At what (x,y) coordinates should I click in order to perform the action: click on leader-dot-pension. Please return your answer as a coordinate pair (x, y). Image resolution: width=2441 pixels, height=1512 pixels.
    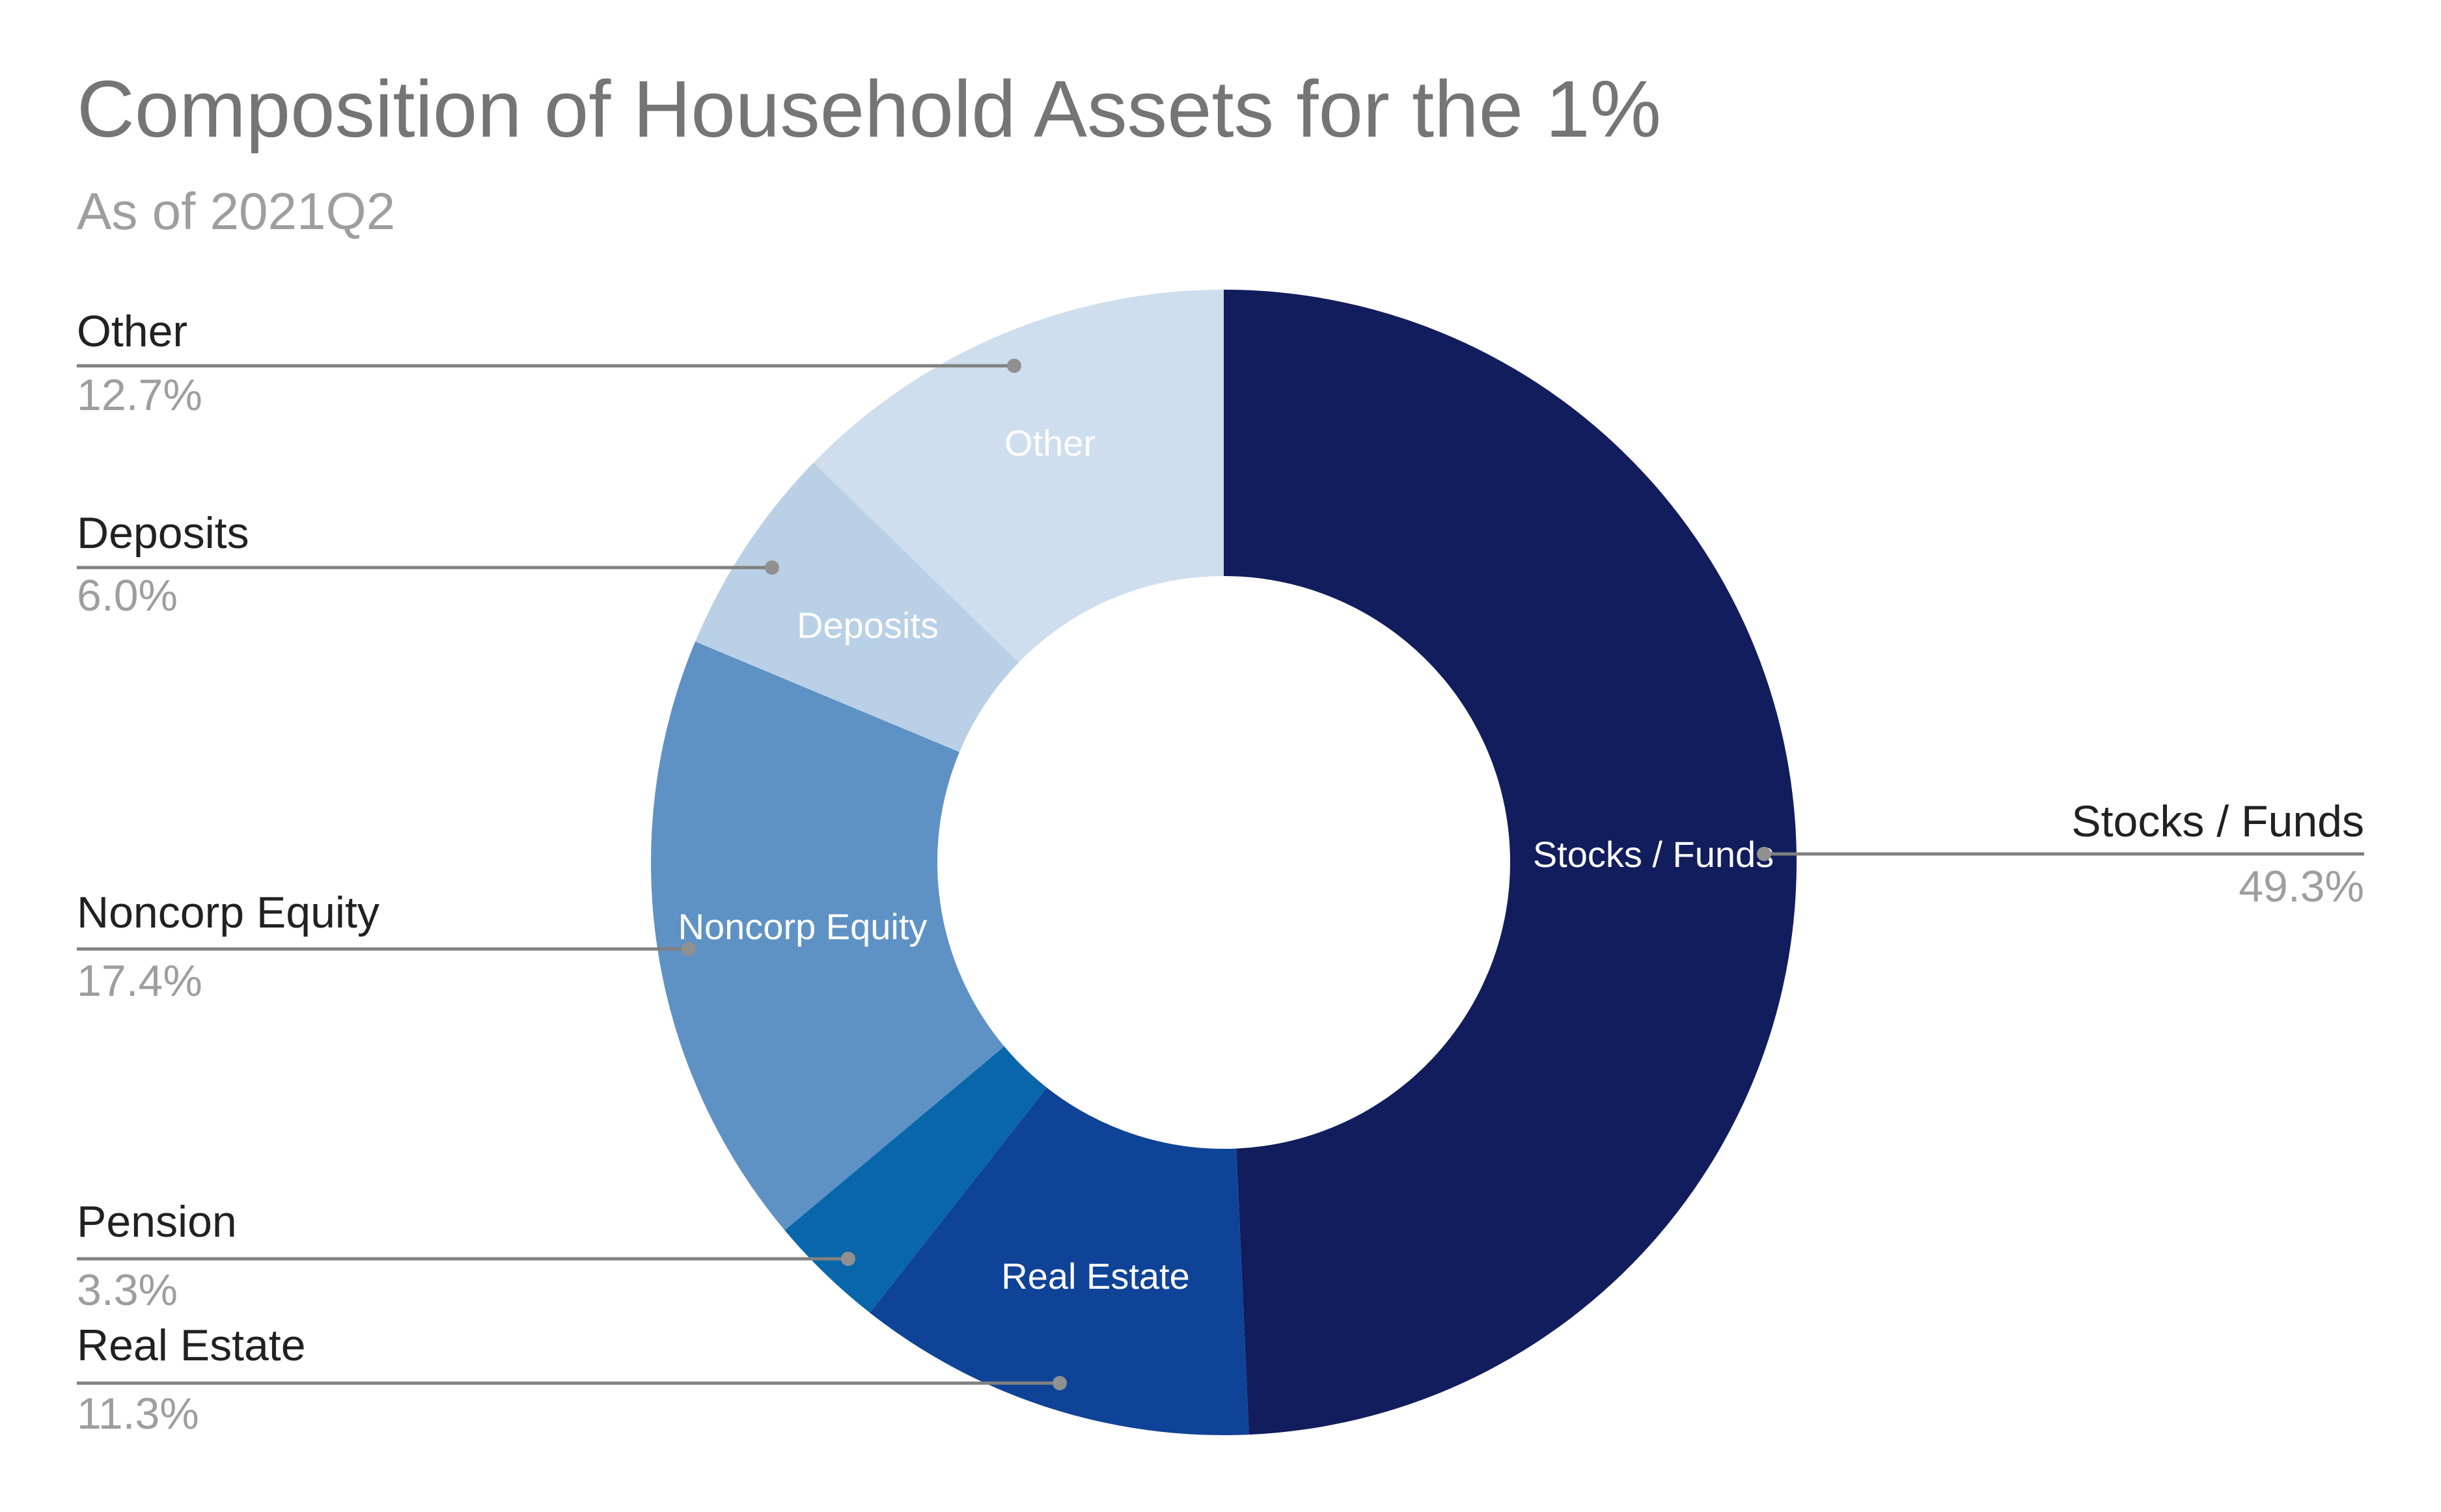
    Looking at the image, I should click on (848, 1259).